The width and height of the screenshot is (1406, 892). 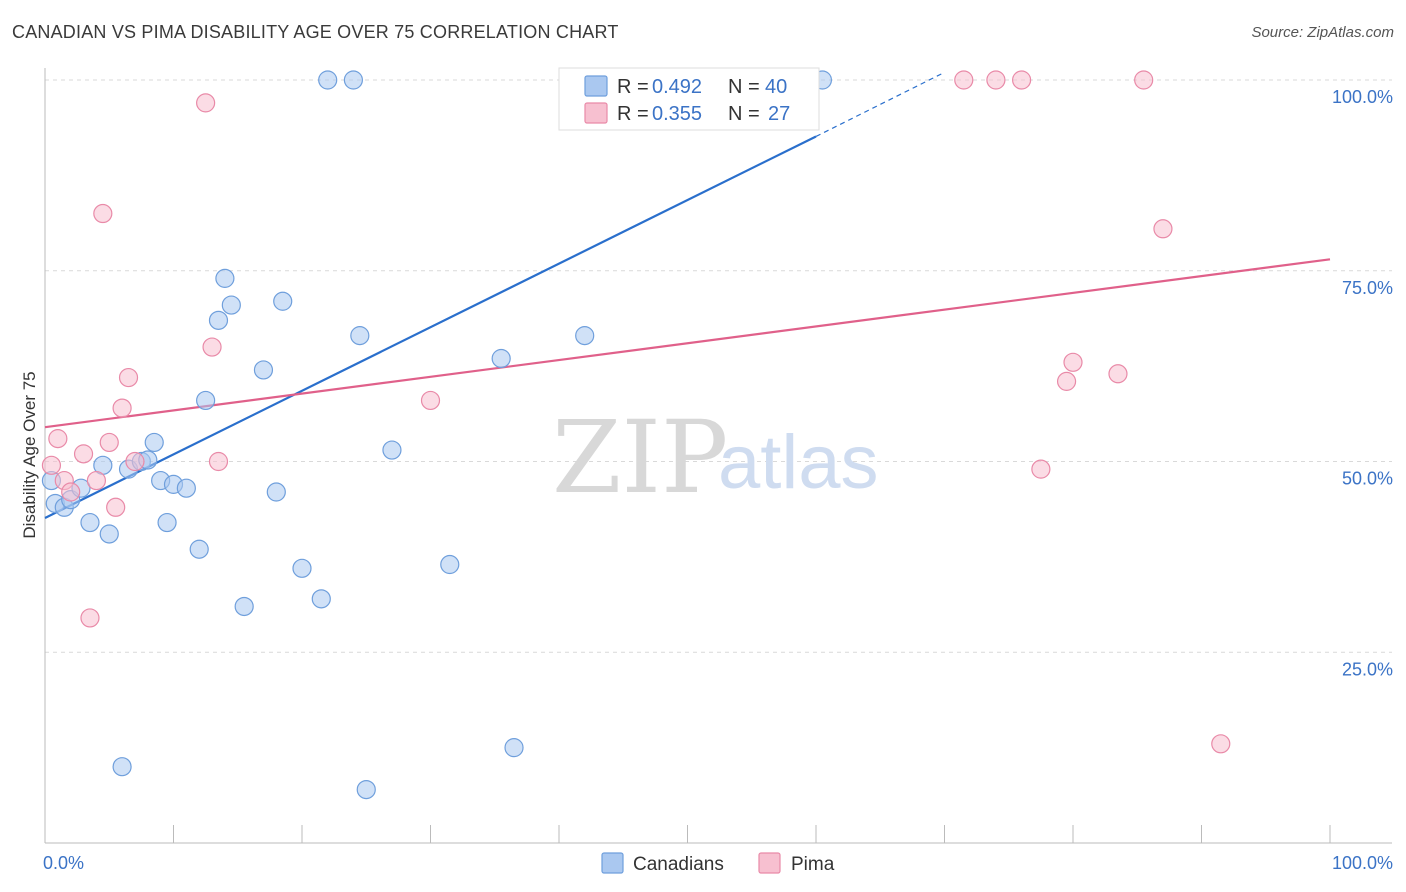 I want to click on x-tick-labels: 0.0% 100.0%, so click(x=718, y=863).